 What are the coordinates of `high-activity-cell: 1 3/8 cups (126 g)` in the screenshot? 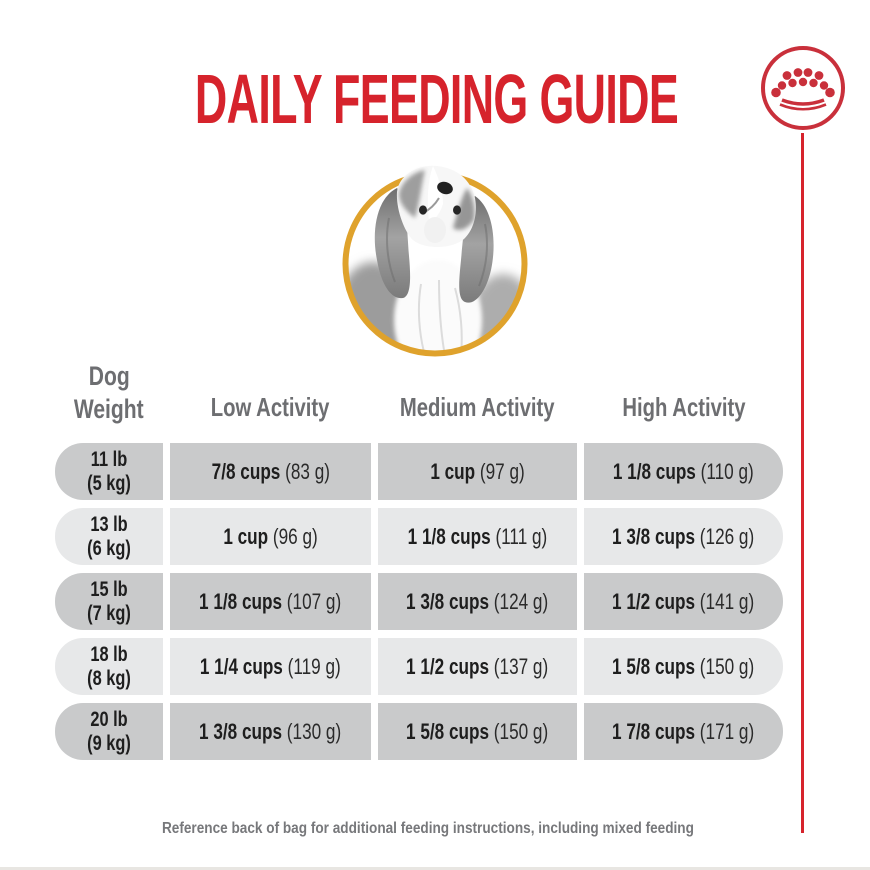 It's located at (683, 536).